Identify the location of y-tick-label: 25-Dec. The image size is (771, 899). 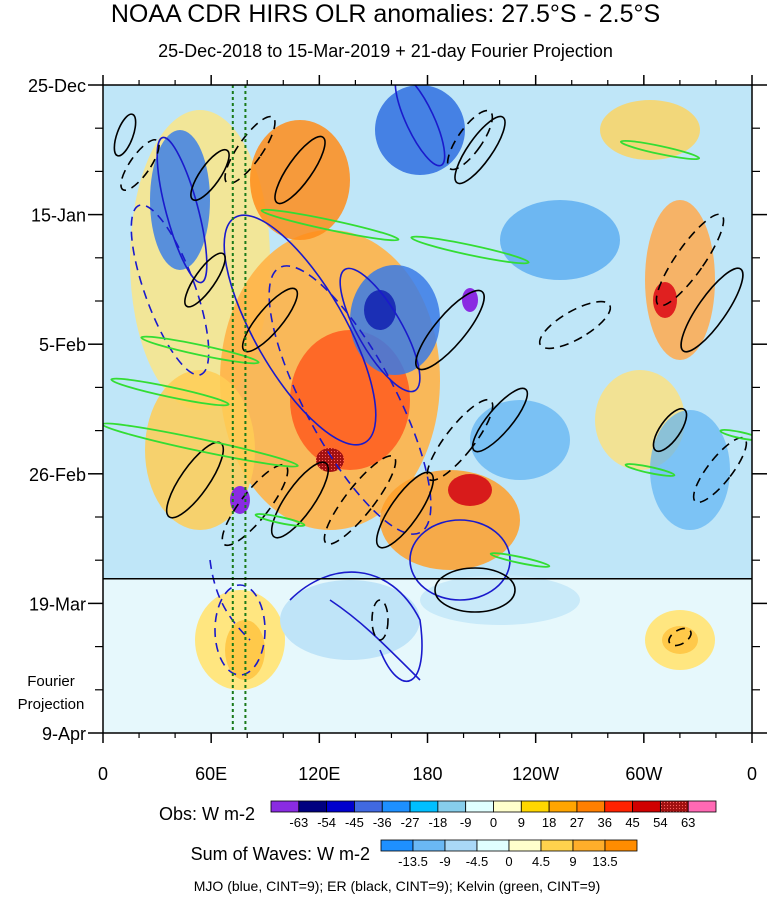
(57, 86).